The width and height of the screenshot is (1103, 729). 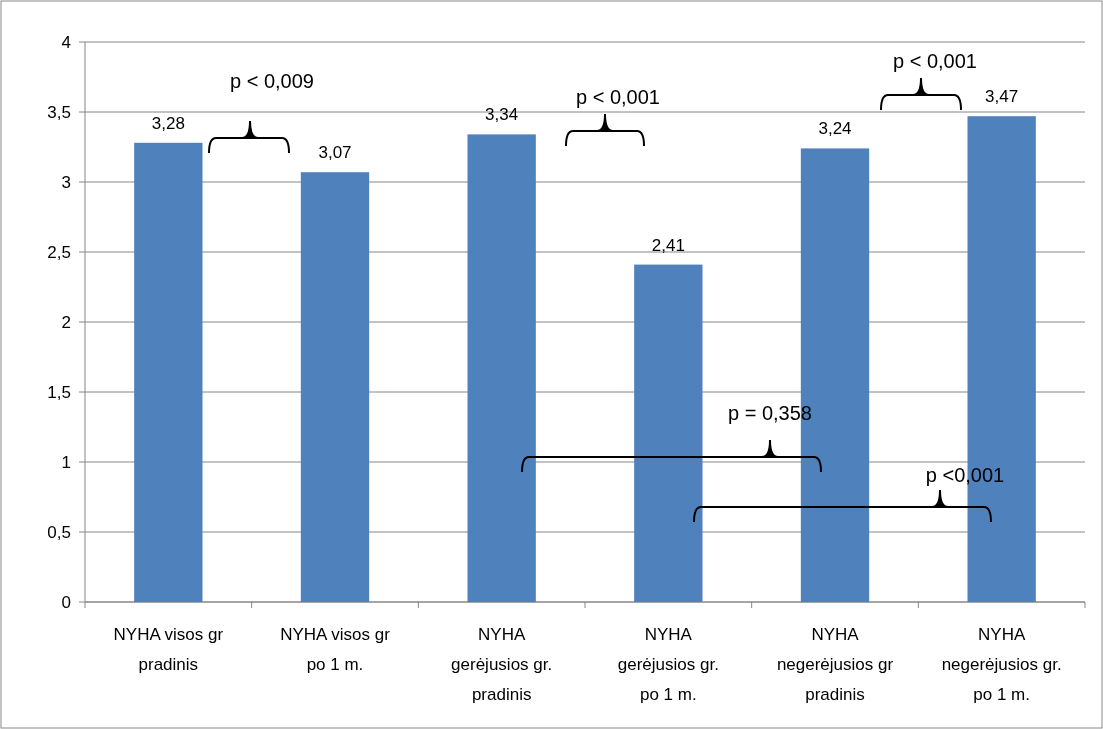 What do you see at coordinates (66, 42) in the screenshot?
I see `y-tick-label: 4` at bounding box center [66, 42].